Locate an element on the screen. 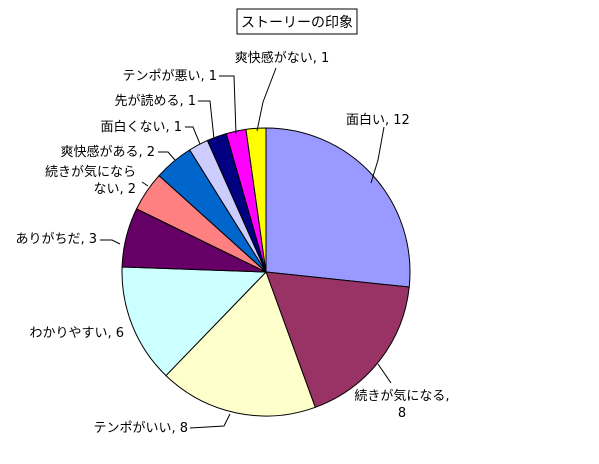  slice-label: テンポが悪い, 1 is located at coordinates (169, 76).